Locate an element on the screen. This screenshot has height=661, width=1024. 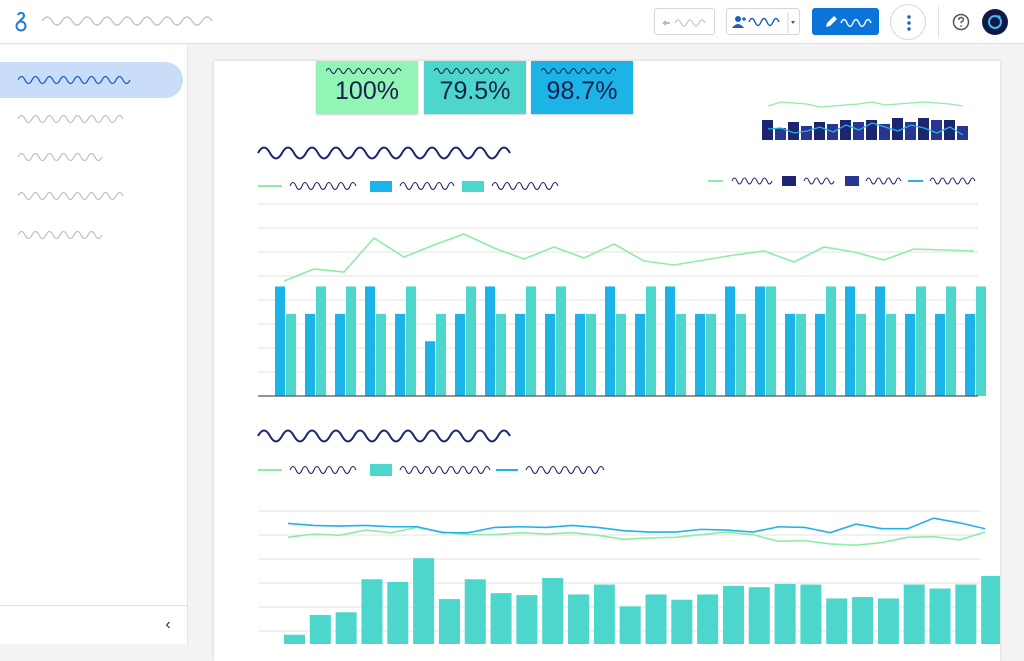
pencil-icon is located at coordinates (831, 21).